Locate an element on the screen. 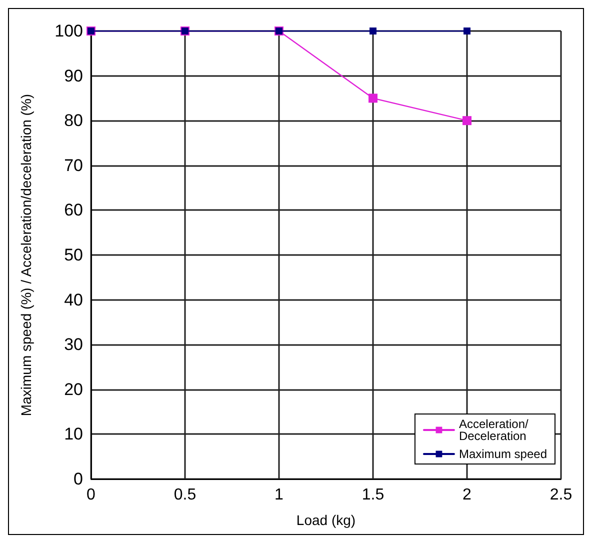 The height and width of the screenshot is (543, 592). y-axis-title: Maximum speed (%) / Acceleration/deceleration (%) is located at coordinates (26, 255).